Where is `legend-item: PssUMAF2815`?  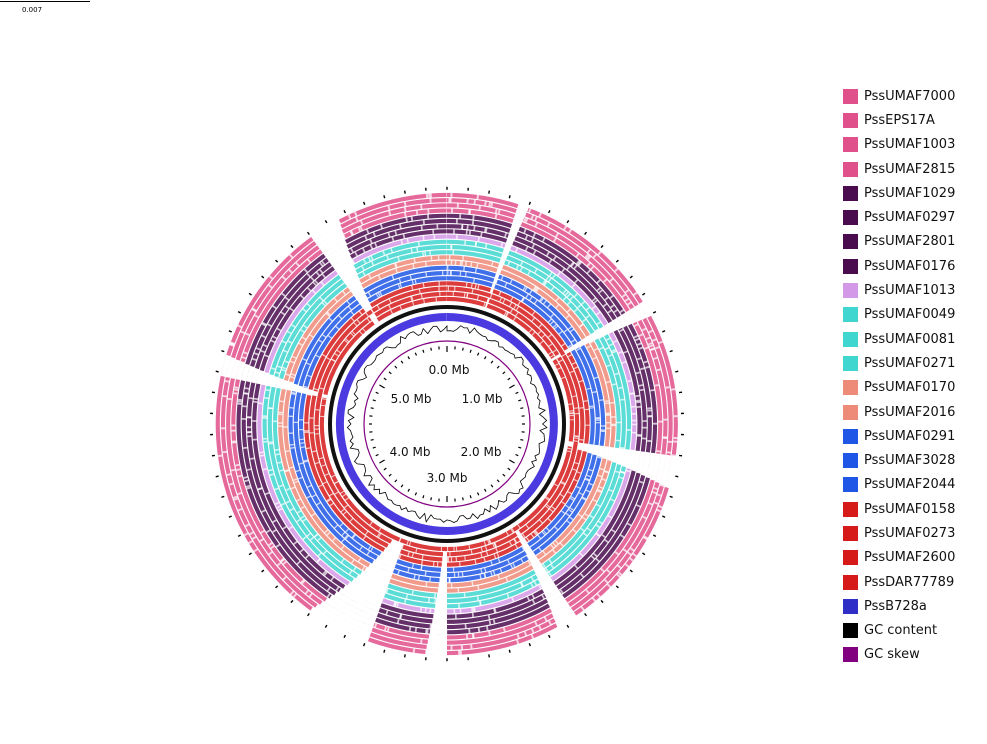
legend-item: PssUMAF2815 is located at coordinates (915, 169).